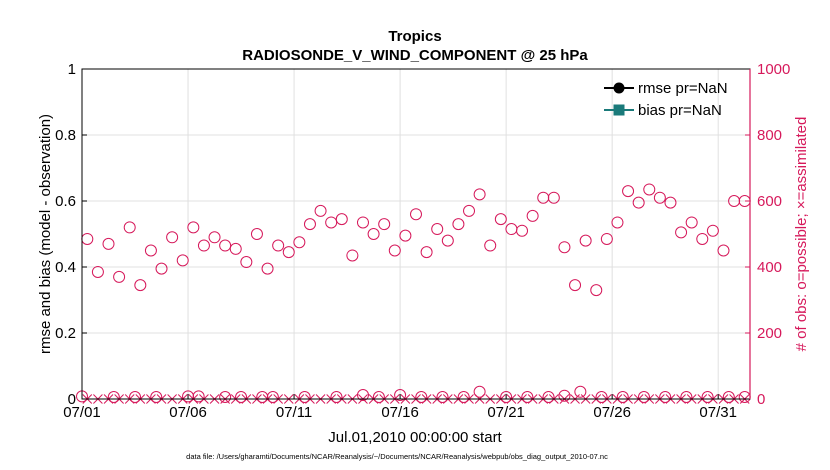 Image resolution: width=830 pixels, height=470 pixels. Describe the element at coordinates (65, 201) in the screenshot. I see `y-tick-label-left: 0.6` at that location.